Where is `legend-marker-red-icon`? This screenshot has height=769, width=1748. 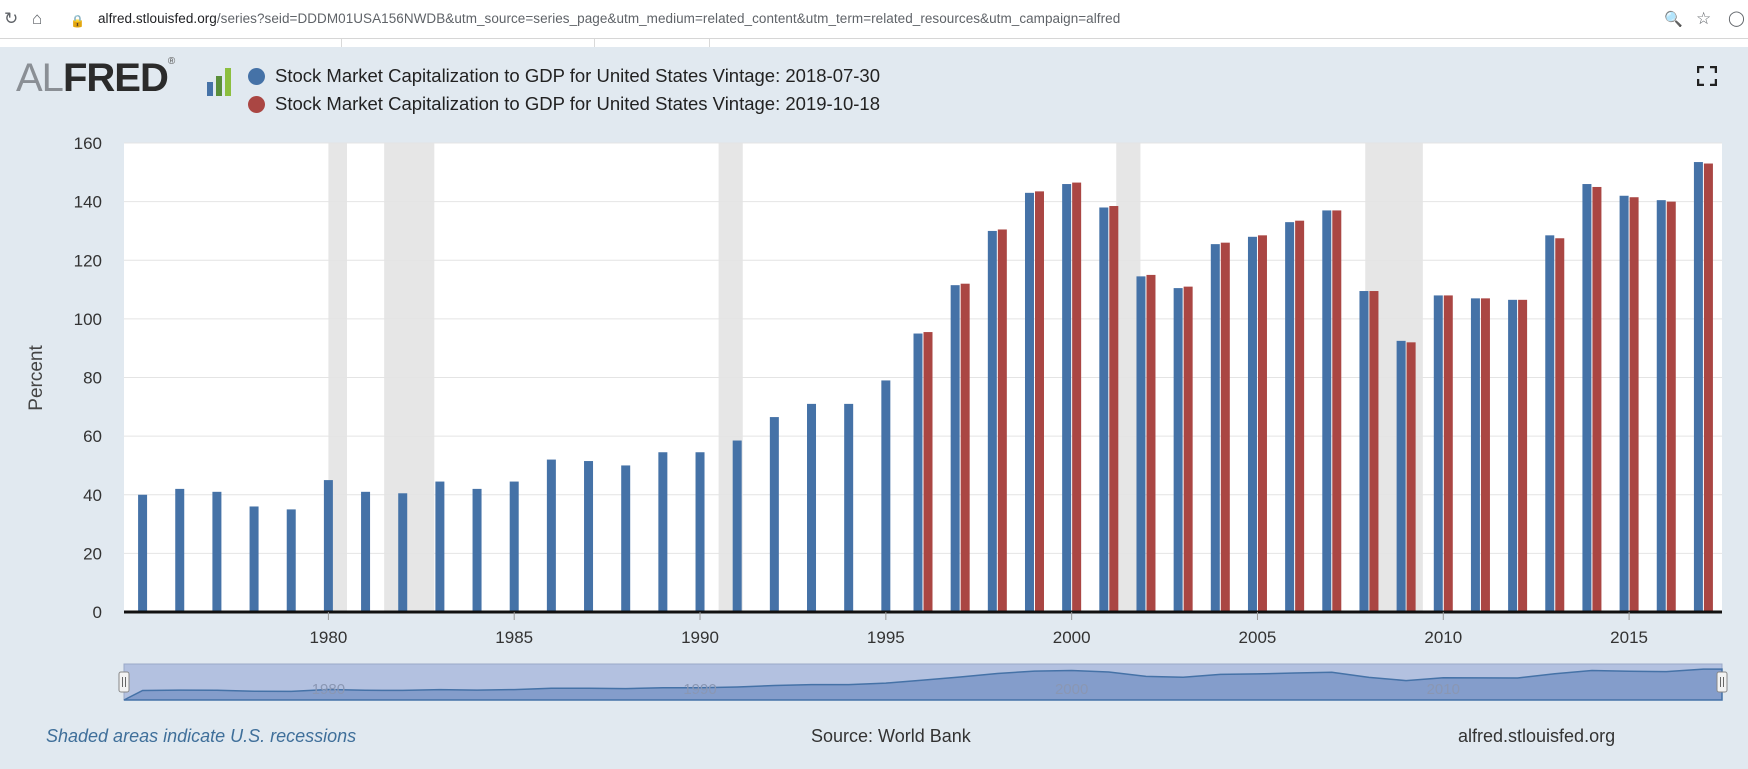 legend-marker-red-icon is located at coordinates (256, 104).